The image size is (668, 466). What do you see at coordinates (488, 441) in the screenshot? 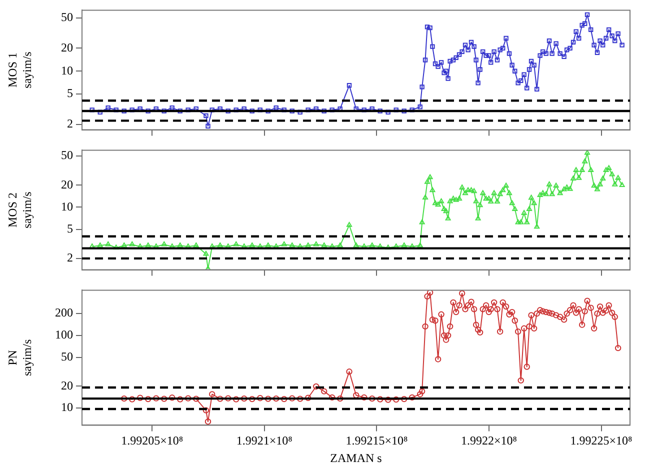
I see `x-tick-label: 1.9922×10⁸` at bounding box center [488, 441].